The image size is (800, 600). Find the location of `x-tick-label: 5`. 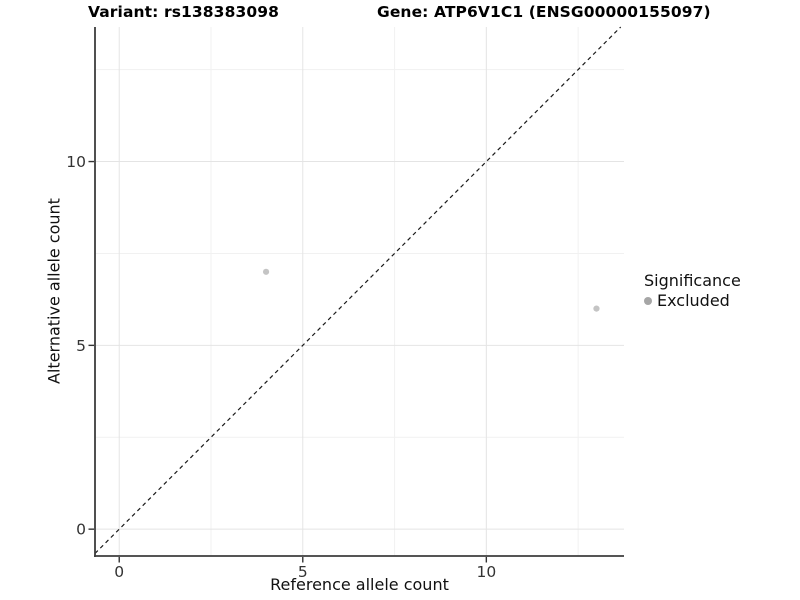

x-tick-label: 5 is located at coordinates (303, 572).